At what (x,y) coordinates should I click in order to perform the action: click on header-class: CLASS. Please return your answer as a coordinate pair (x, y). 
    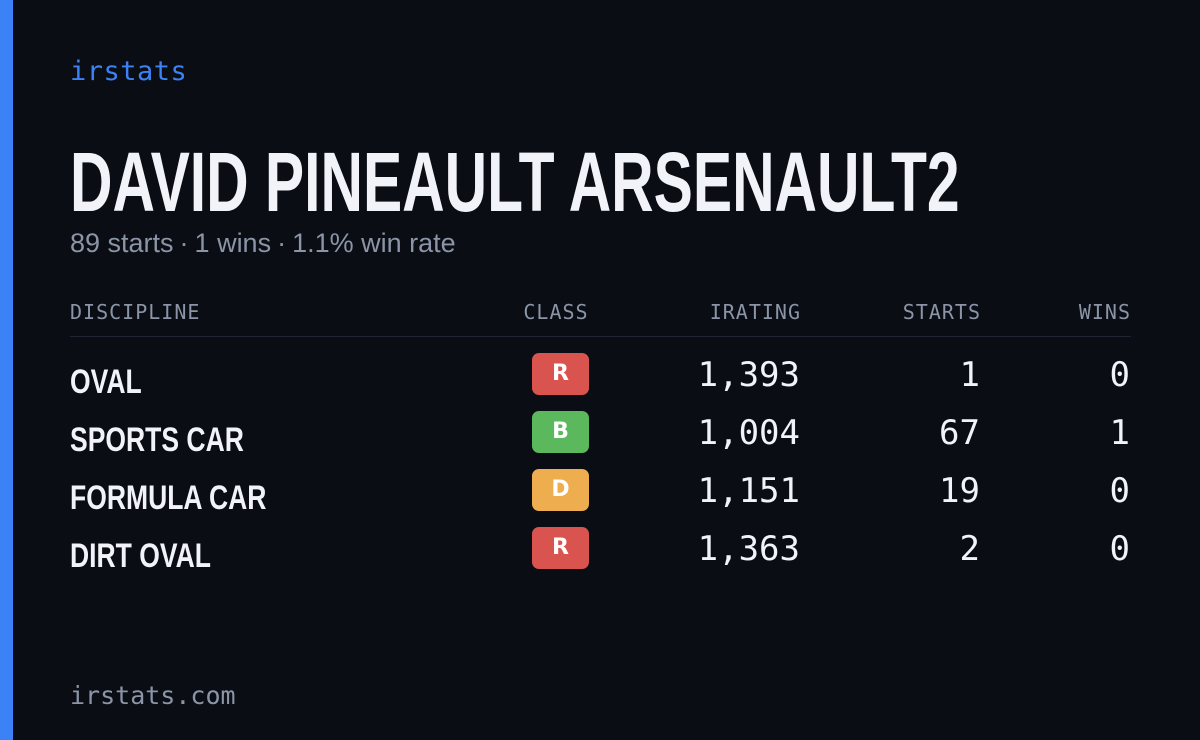
    Looking at the image, I should click on (556, 312).